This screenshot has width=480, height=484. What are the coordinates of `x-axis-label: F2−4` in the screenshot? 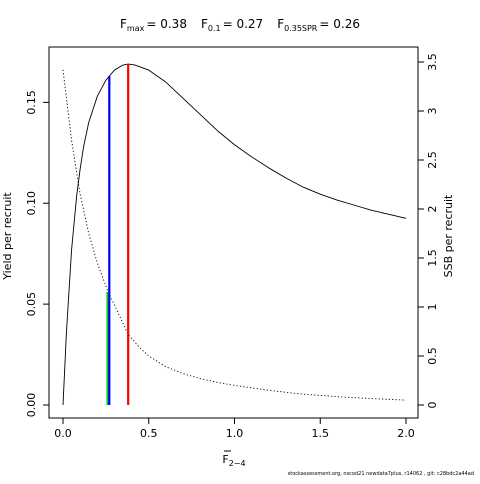 It's located at (233, 460).